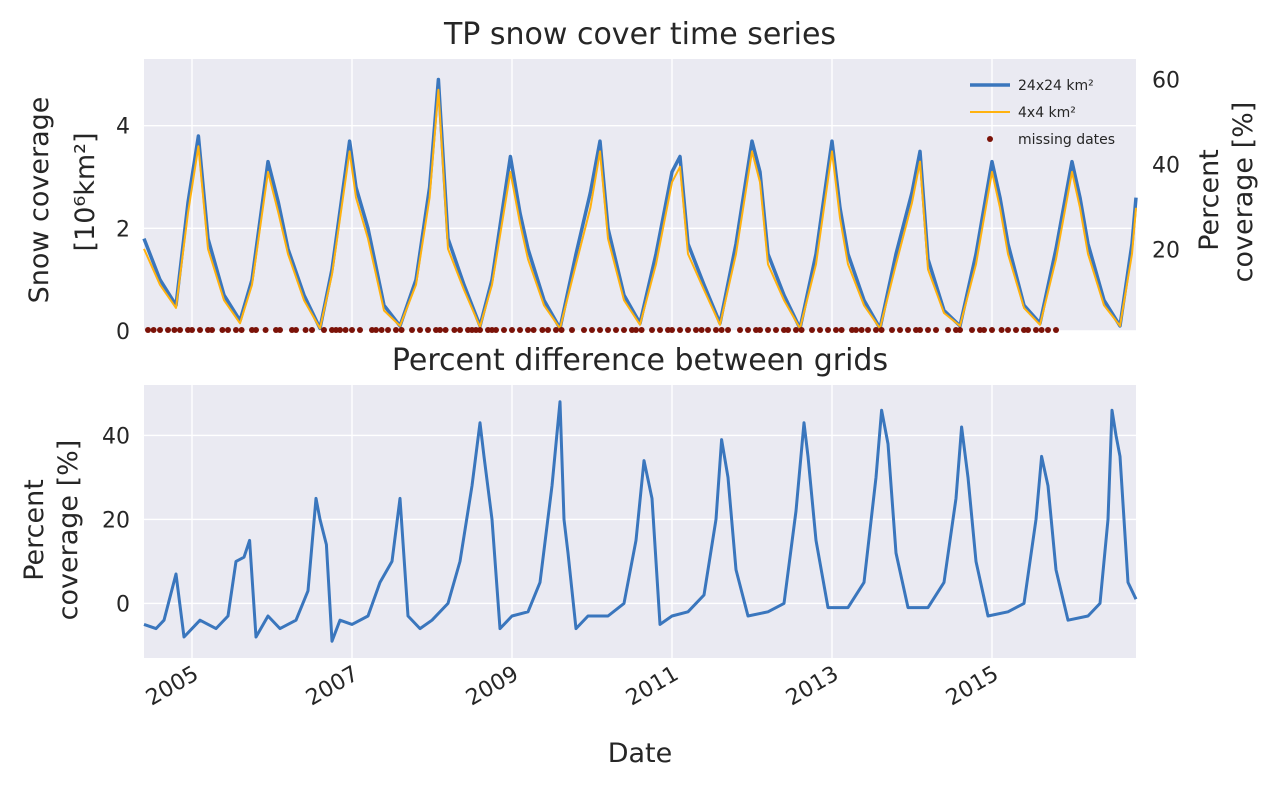 Image resolution: width=1280 pixels, height=789 pixels. I want to click on top-ylabel-line2: [10⁶km²], so click(85, 191).